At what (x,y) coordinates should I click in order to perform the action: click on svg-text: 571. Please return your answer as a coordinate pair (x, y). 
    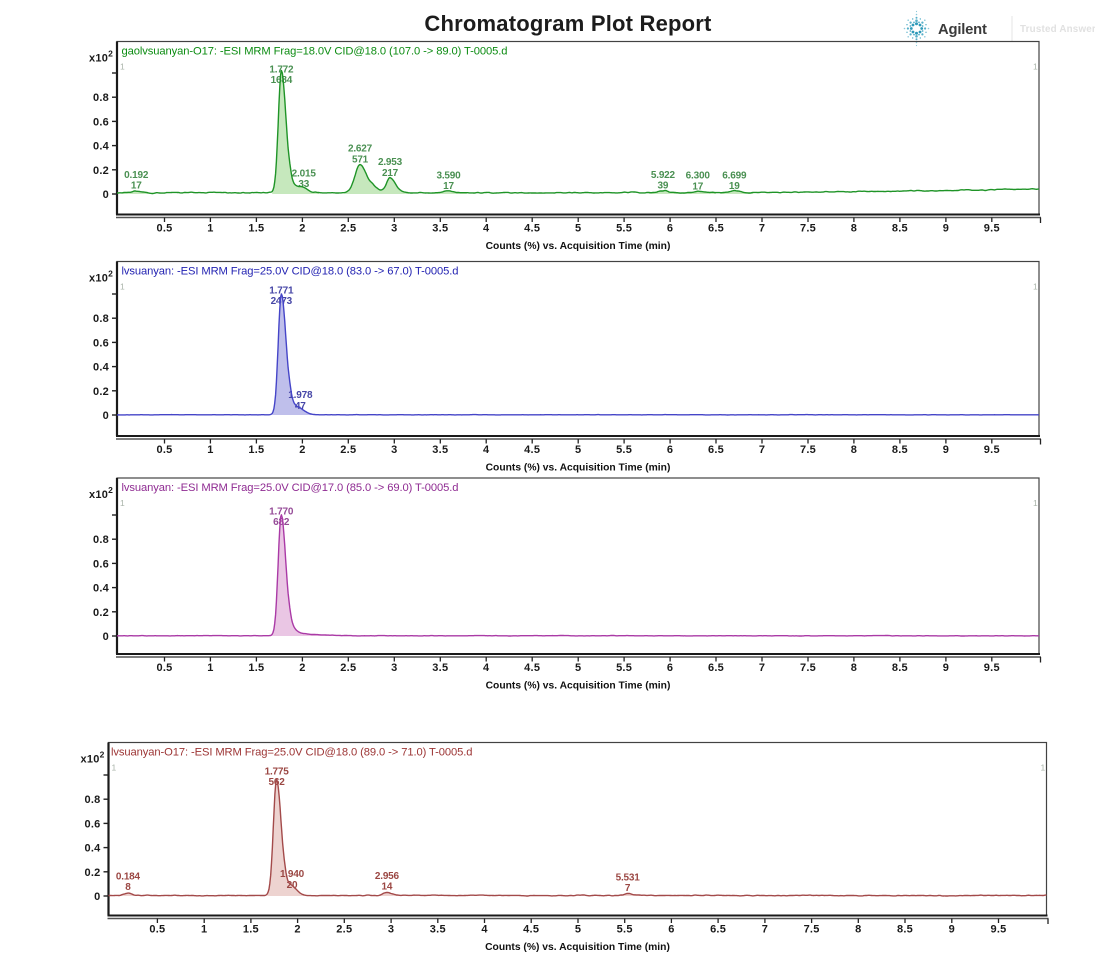
    Looking at the image, I should click on (360, 159).